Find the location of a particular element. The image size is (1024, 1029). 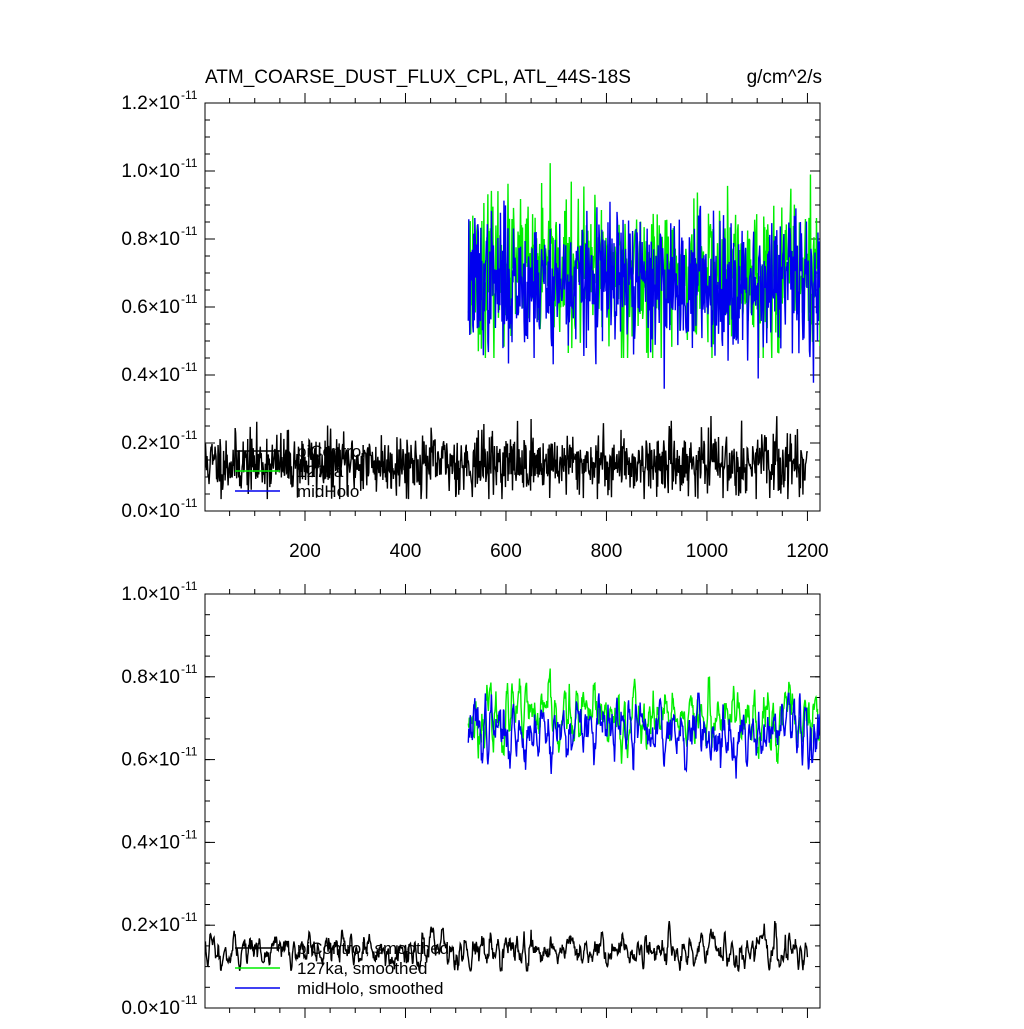

series-line-picontrol is located at coordinates (507, 458).